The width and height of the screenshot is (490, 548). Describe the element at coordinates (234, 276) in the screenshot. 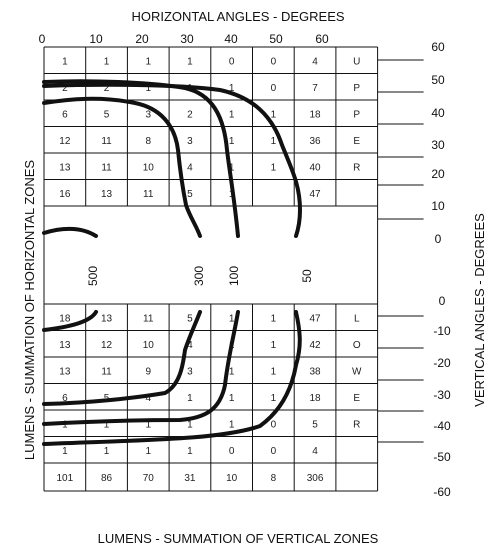

I see `contour-label-100: 100` at that location.